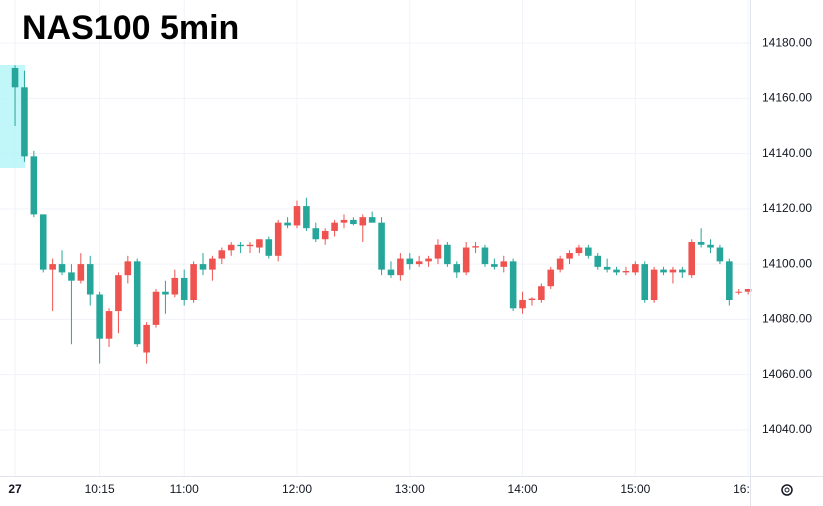 This screenshot has width=823, height=506. What do you see at coordinates (635, 489) in the screenshot?
I see `x-tick-label: 15:00` at bounding box center [635, 489].